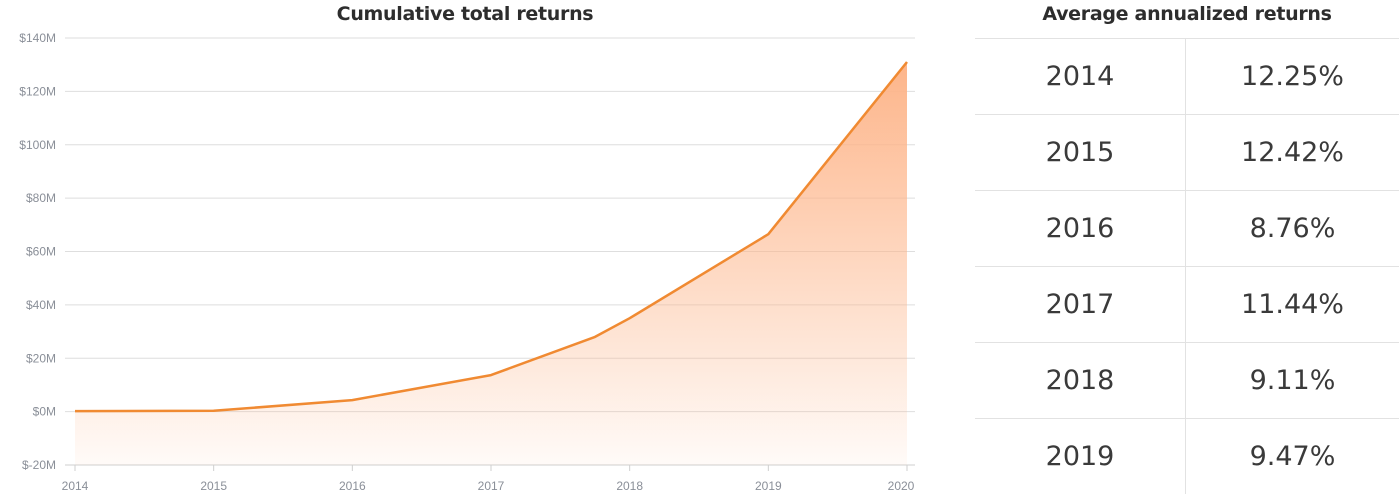 The image size is (1399, 495). I want to click on y-tick-label: $40M, so click(41, 305).